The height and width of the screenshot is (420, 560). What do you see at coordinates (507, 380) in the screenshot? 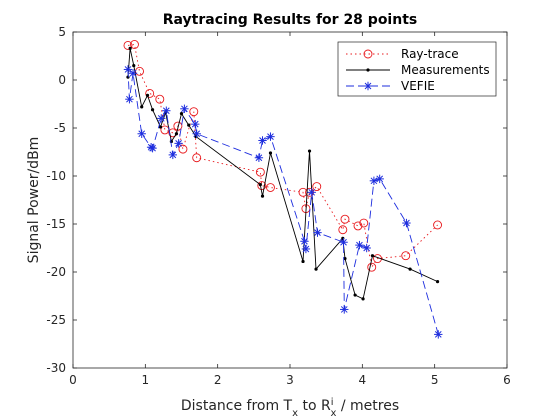
I see `x-tick-label: 6` at bounding box center [507, 380].